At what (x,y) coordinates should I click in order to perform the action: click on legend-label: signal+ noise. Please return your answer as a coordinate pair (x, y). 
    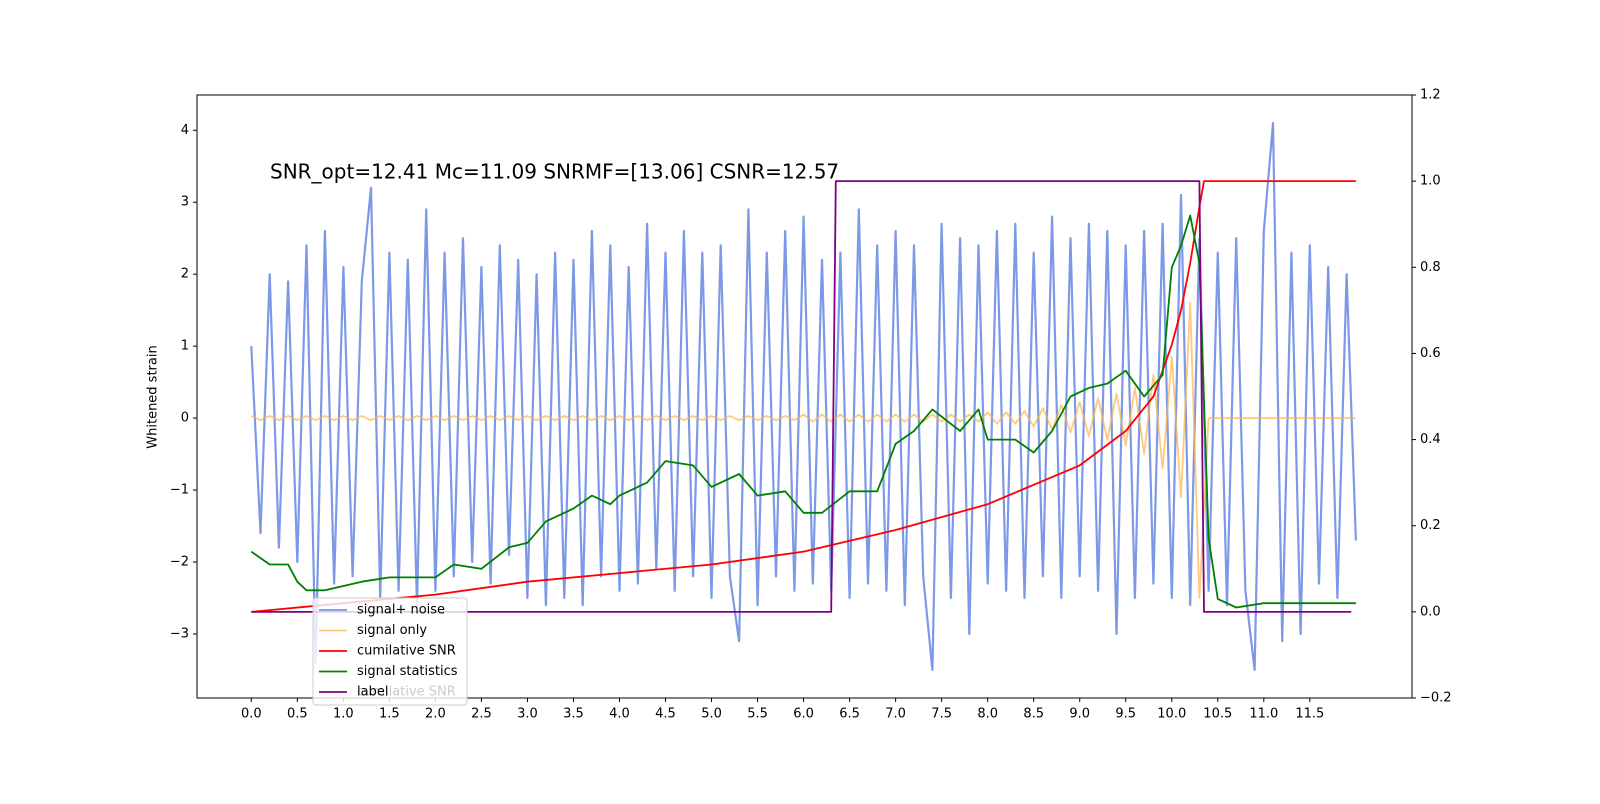
    Looking at the image, I should click on (401, 610).